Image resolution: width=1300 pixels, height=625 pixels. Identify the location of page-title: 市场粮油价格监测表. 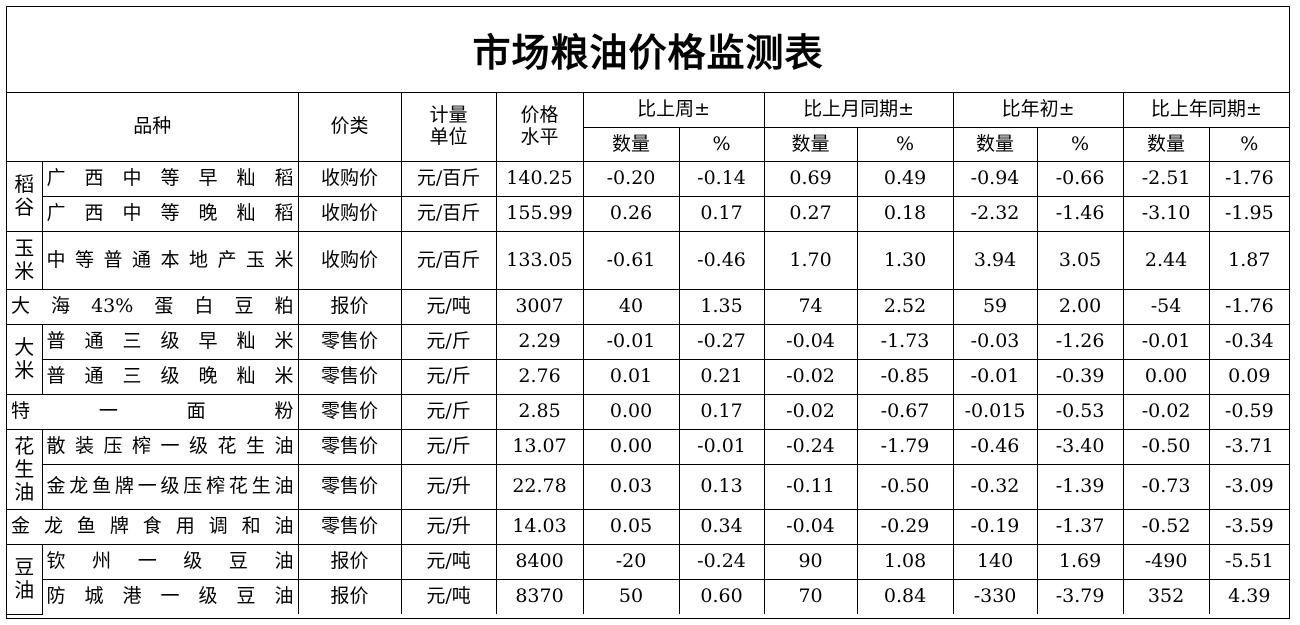
(648, 50).